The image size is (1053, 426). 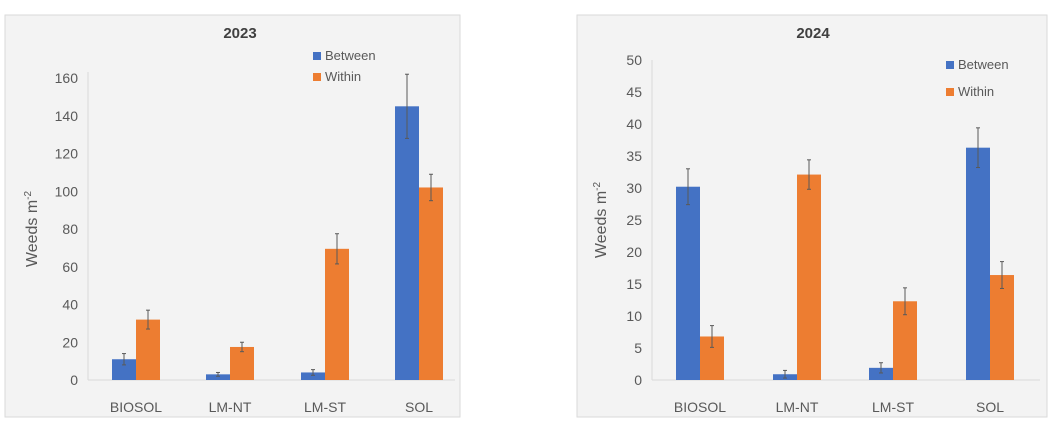 What do you see at coordinates (634, 60) in the screenshot?
I see `y-tick-label: 50` at bounding box center [634, 60].